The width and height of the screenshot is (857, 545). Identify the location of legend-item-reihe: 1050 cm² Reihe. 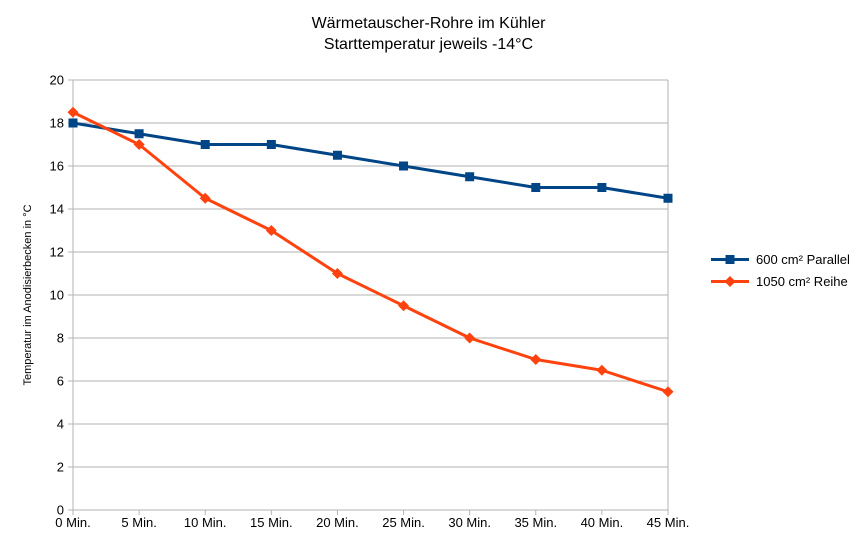
(780, 281).